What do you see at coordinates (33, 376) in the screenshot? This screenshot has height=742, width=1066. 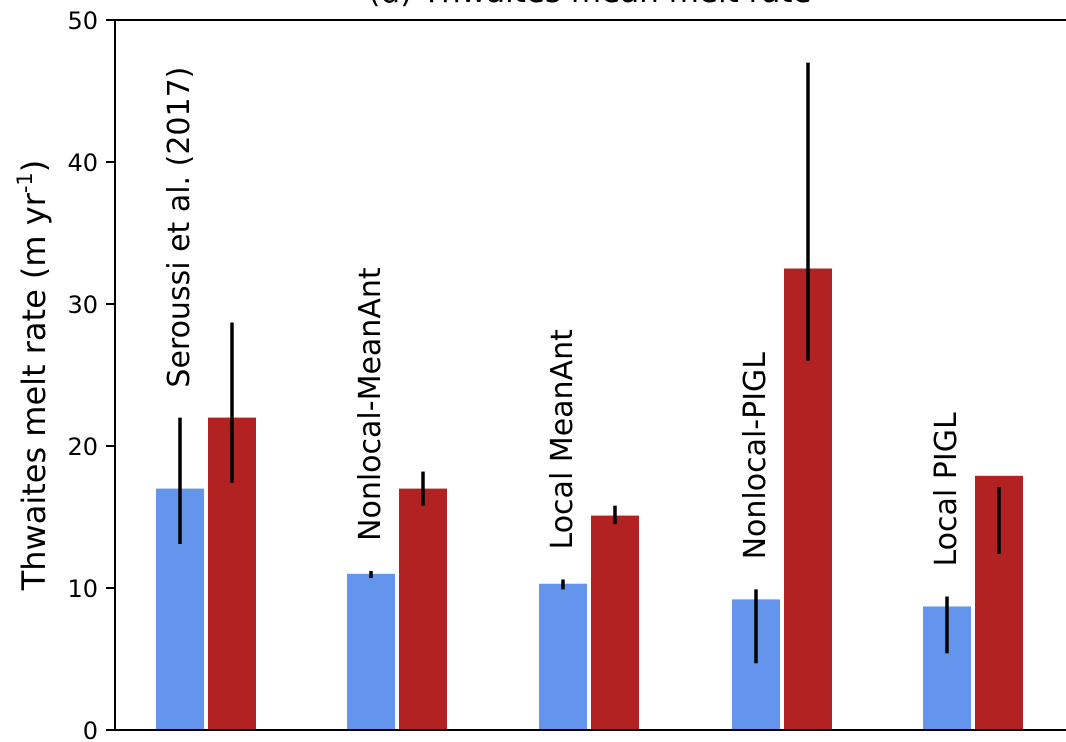 I see `y-axis-label: Thwaites melt rate (m yr-1)` at bounding box center [33, 376].